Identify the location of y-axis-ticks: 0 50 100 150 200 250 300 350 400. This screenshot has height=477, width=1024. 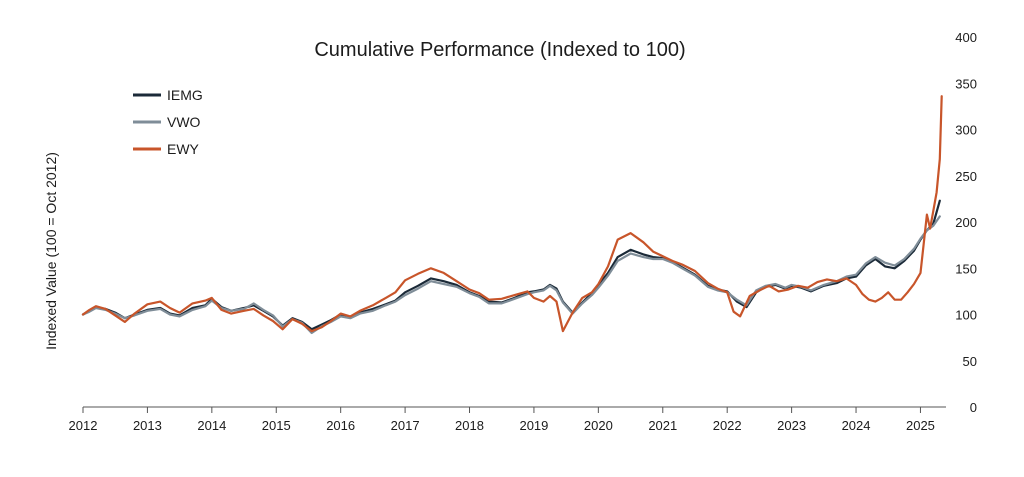
(966, 222).